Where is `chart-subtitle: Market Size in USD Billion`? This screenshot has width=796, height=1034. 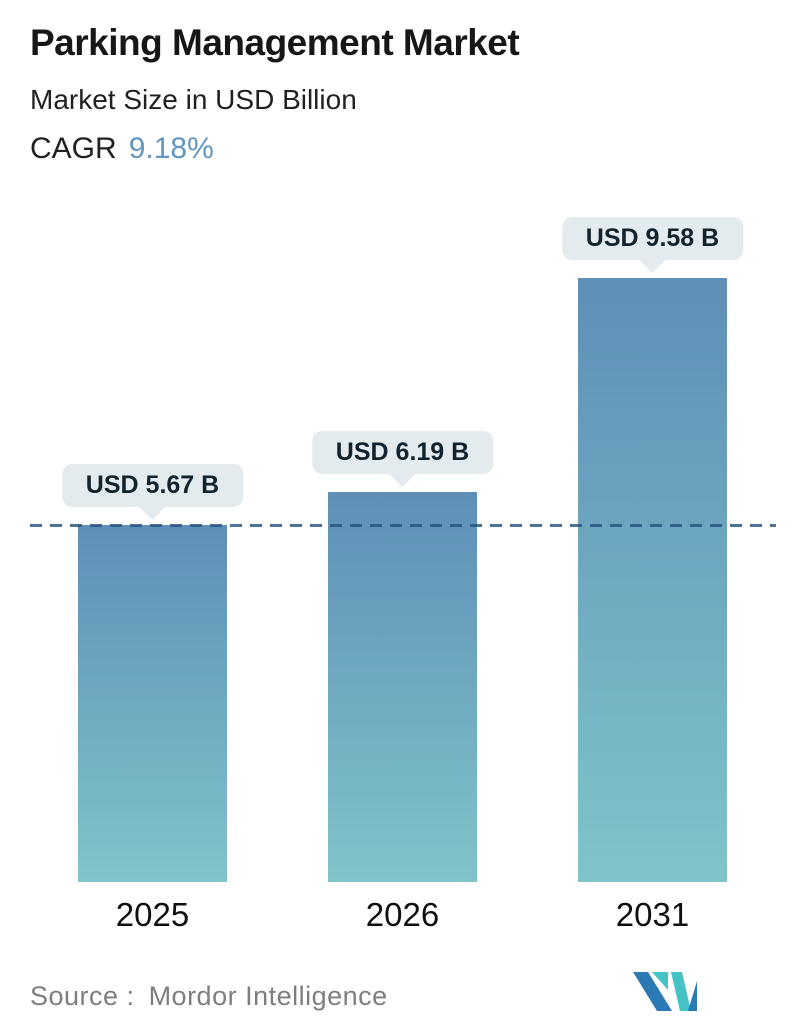 chart-subtitle: Market Size in USD Billion is located at coordinates (193, 99).